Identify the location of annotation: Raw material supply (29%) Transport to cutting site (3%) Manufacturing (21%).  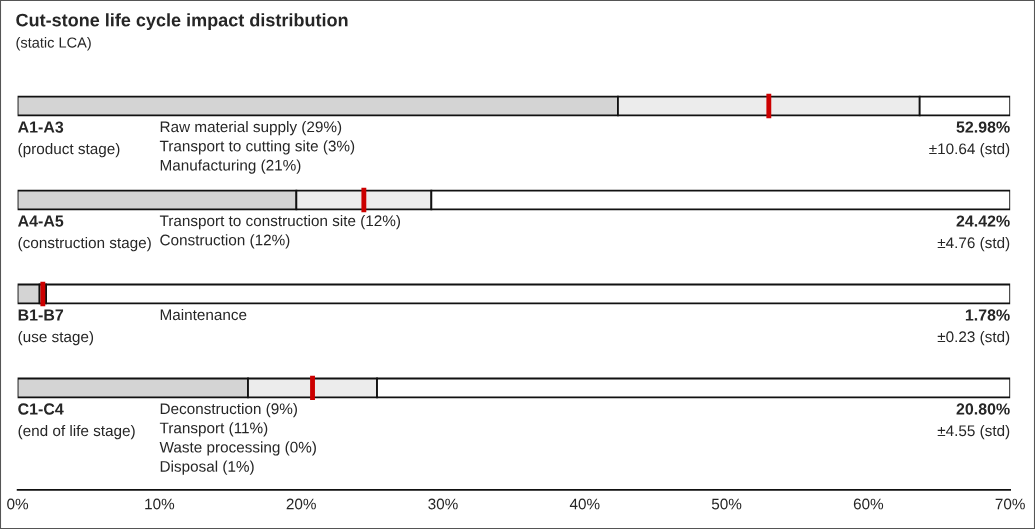
(257, 147).